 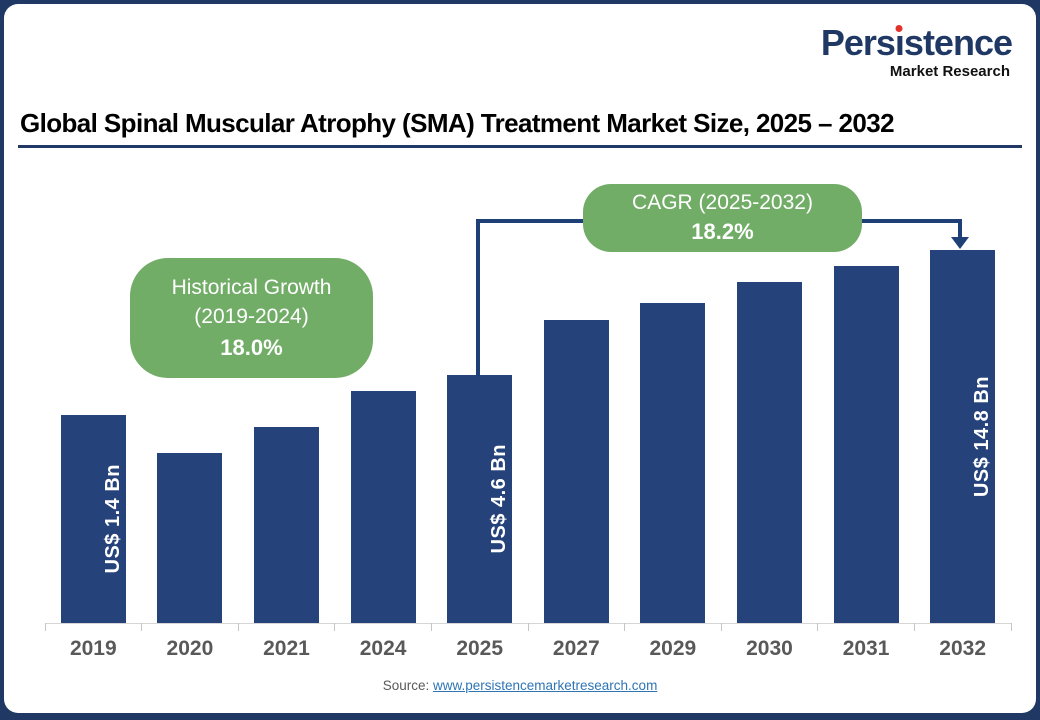 What do you see at coordinates (866, 648) in the screenshot?
I see `x-axis-label-2031: 2031` at bounding box center [866, 648].